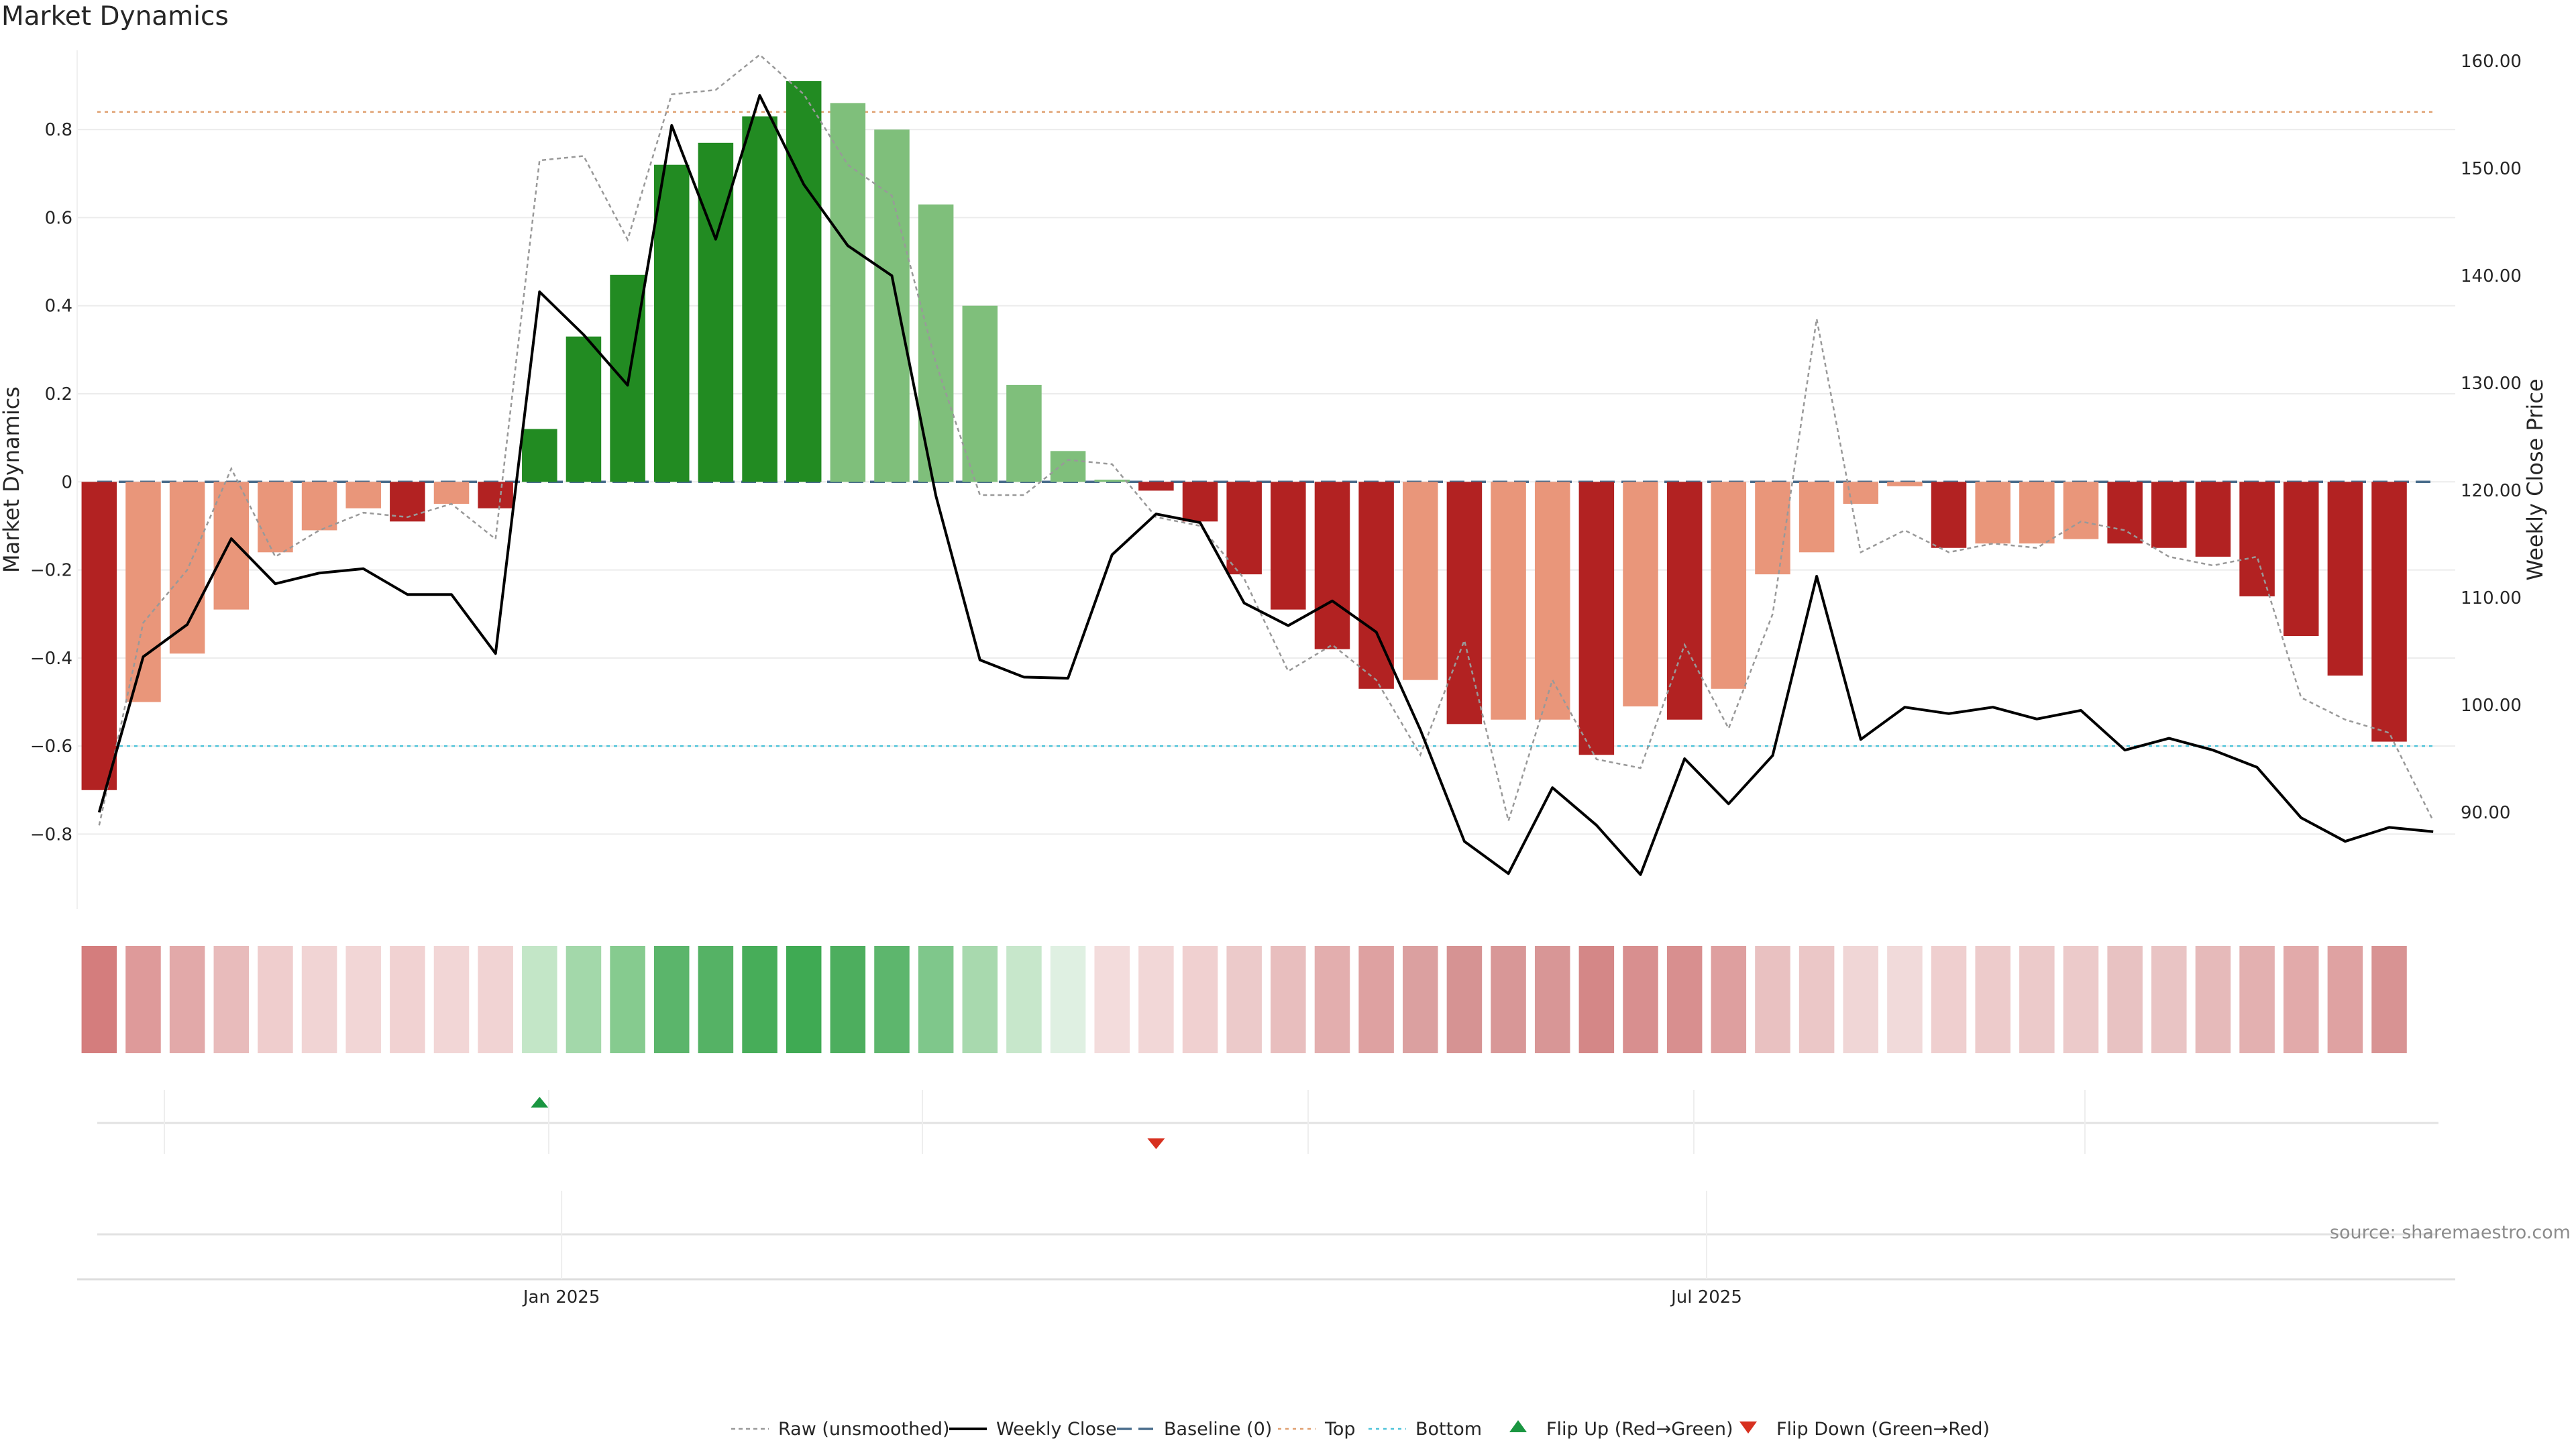 Image resolution: width=2576 pixels, height=1449 pixels. I want to click on right-axis-title: Weekly Close Price, so click(2535, 479).